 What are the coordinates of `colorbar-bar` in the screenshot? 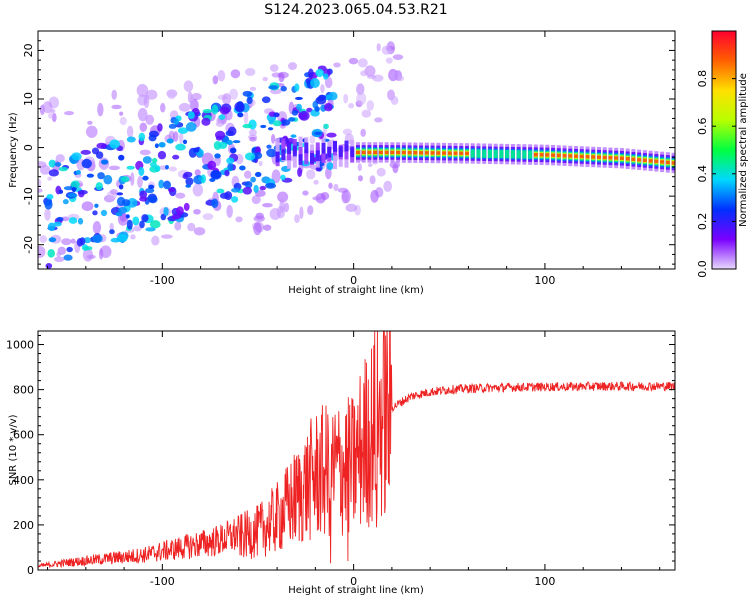 It's located at (724, 150).